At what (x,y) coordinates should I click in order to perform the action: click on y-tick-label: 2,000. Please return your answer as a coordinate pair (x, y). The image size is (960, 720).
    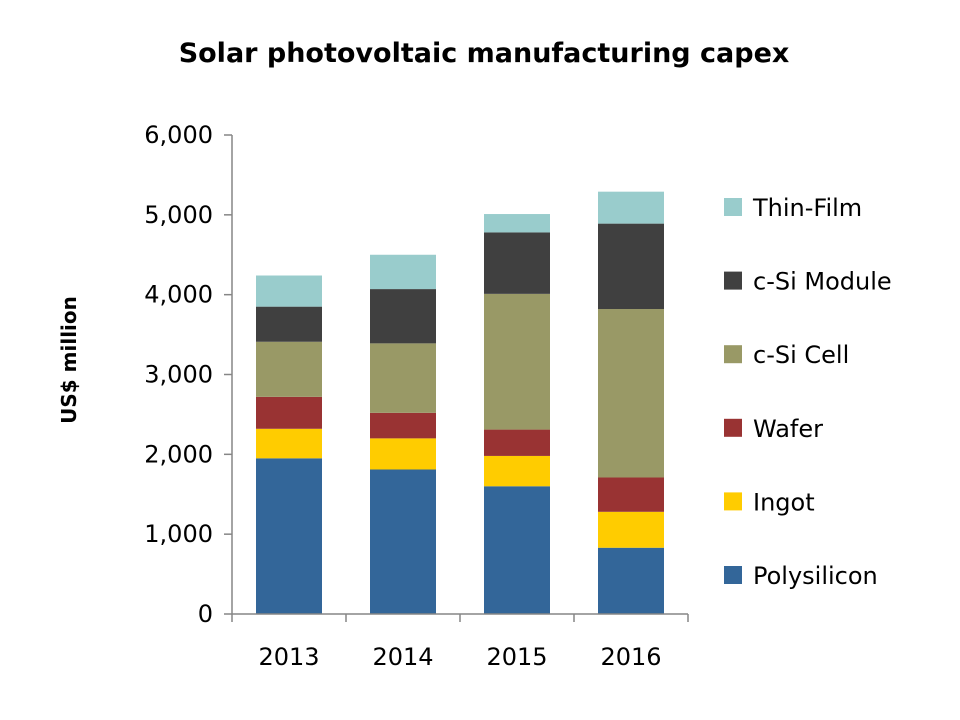
    Looking at the image, I should click on (178, 454).